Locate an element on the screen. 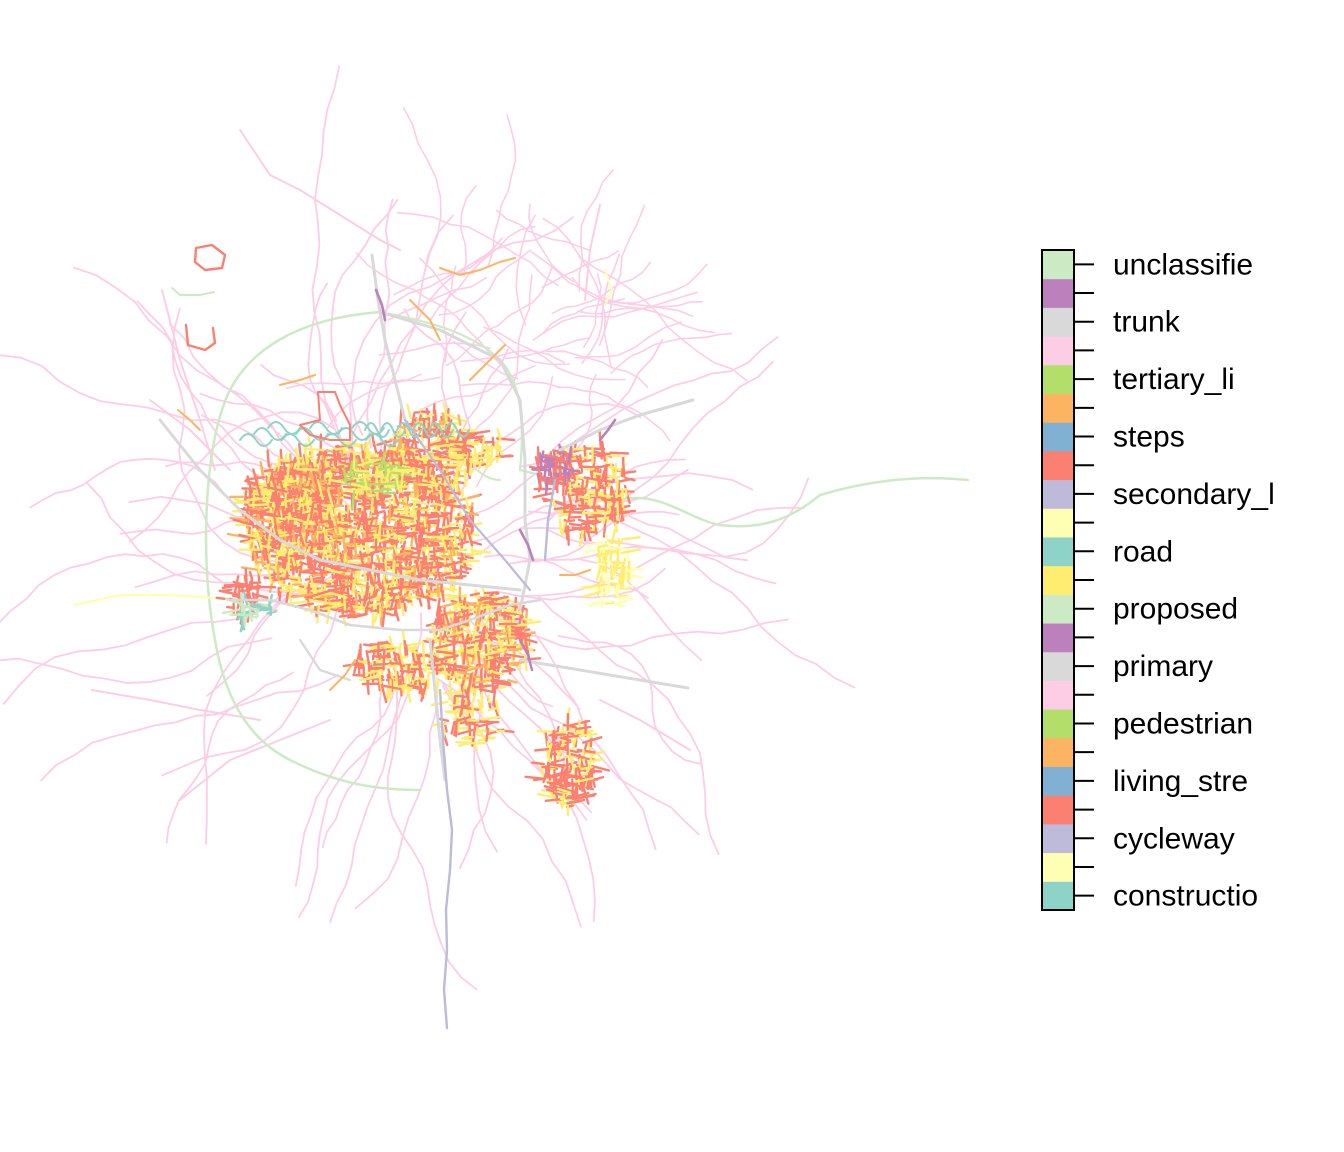  legend-label: primary is located at coordinates (1163, 666).